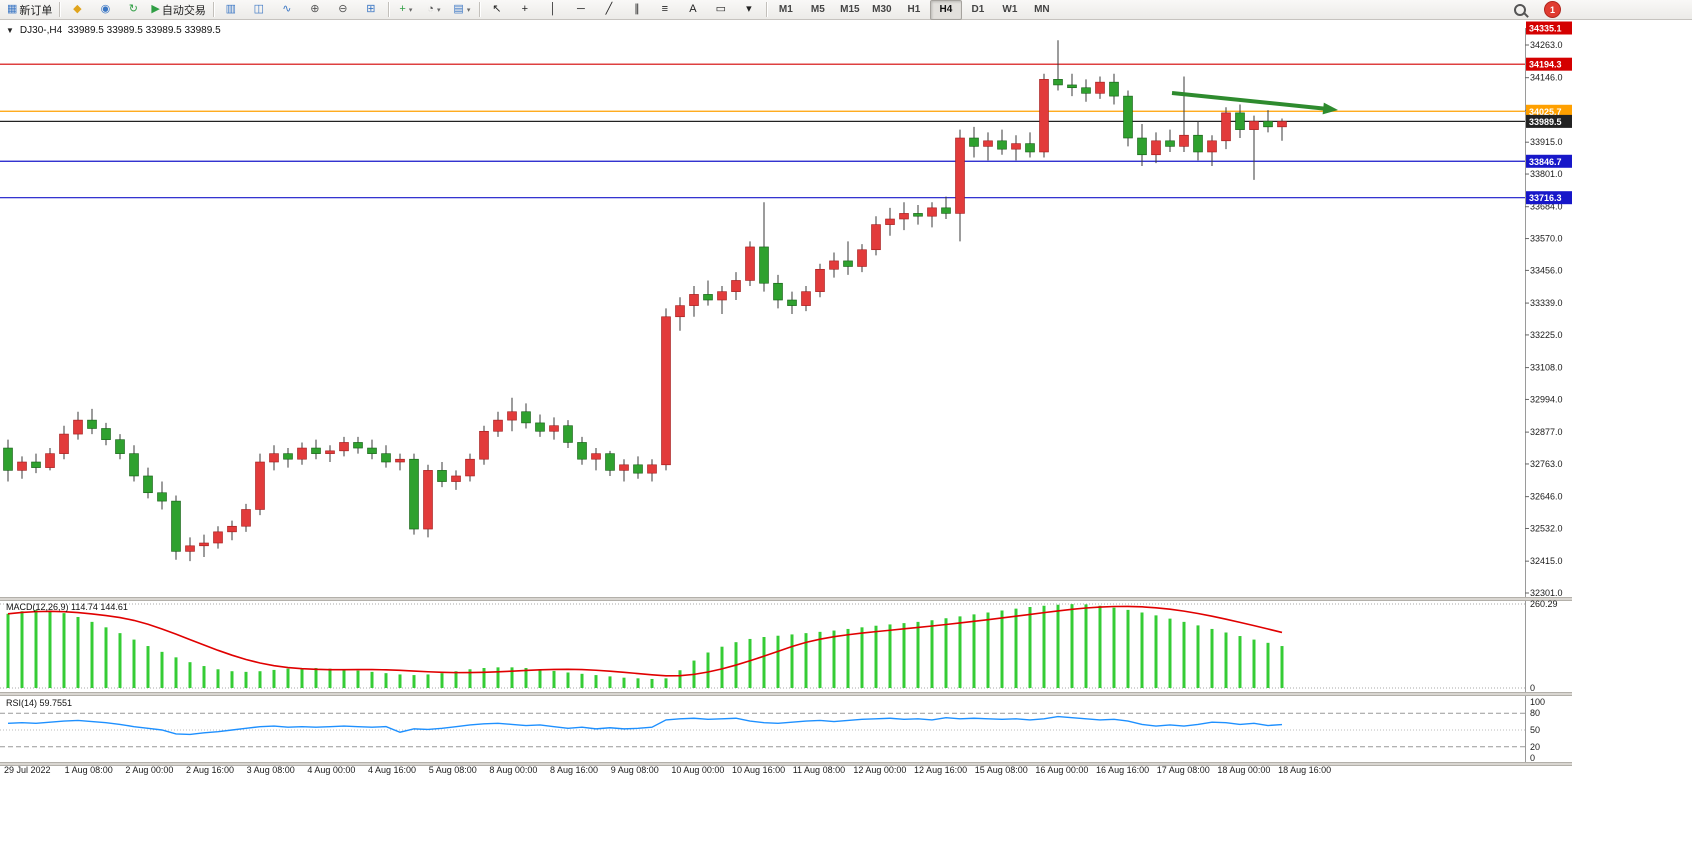 Image resolution: width=1692 pixels, height=845 pixels. Describe the element at coordinates (1545, 162) in the screenshot. I see `svg-text: 33846.7` at that location.